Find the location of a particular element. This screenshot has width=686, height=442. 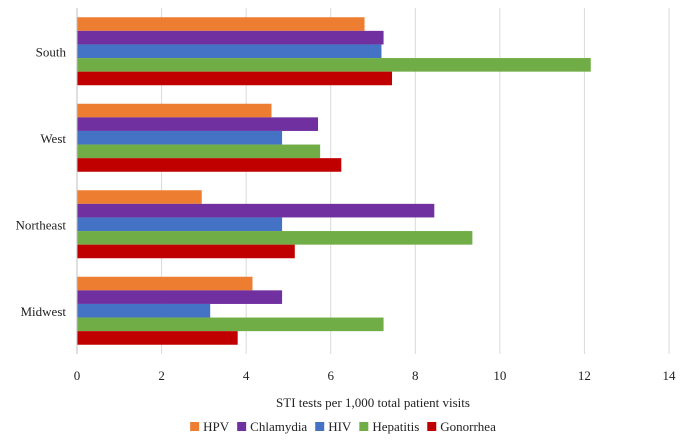

legend-label: HIV is located at coordinates (340, 426).